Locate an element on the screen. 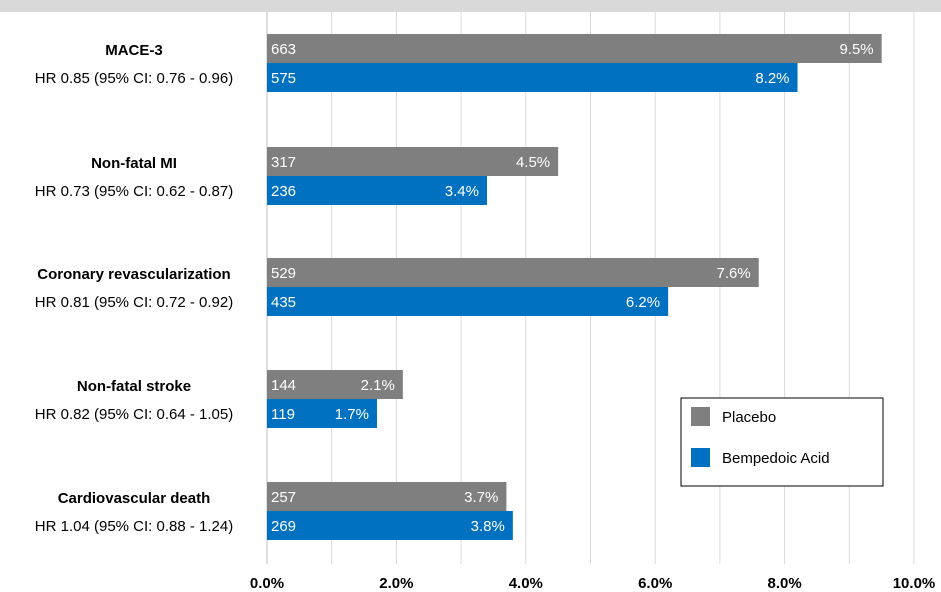  x-axis-ticks: 0.0% 2.0% 4.0% 6.0% 8.0% 10.0% is located at coordinates (592, 583).